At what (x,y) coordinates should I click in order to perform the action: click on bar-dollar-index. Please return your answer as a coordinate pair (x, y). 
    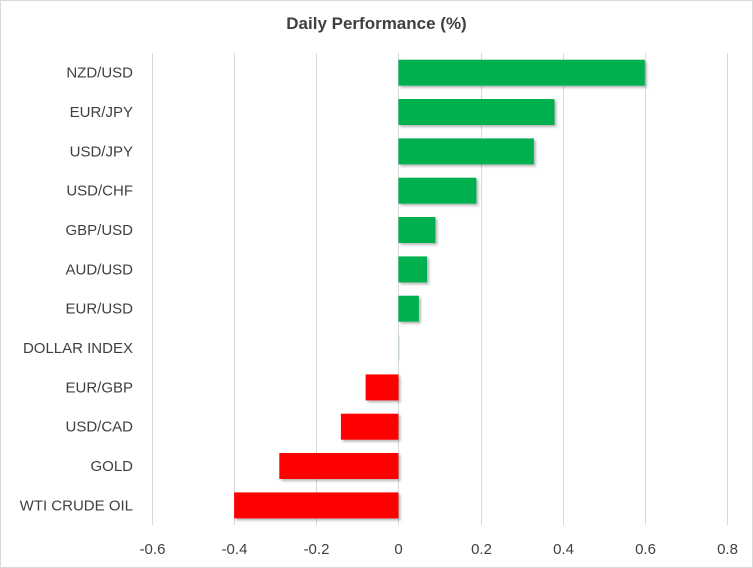
    Looking at the image, I should click on (399, 348).